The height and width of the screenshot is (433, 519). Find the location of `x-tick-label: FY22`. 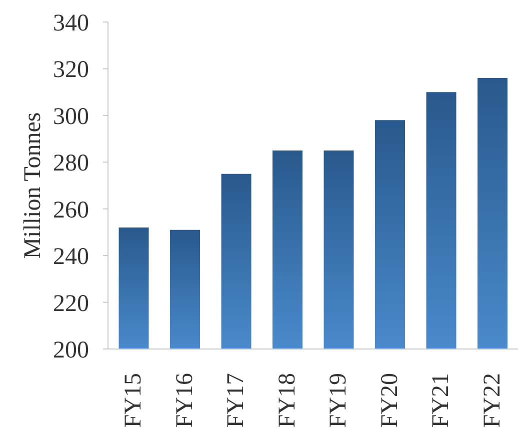

x-tick-label: FY22 is located at coordinates (492, 400).